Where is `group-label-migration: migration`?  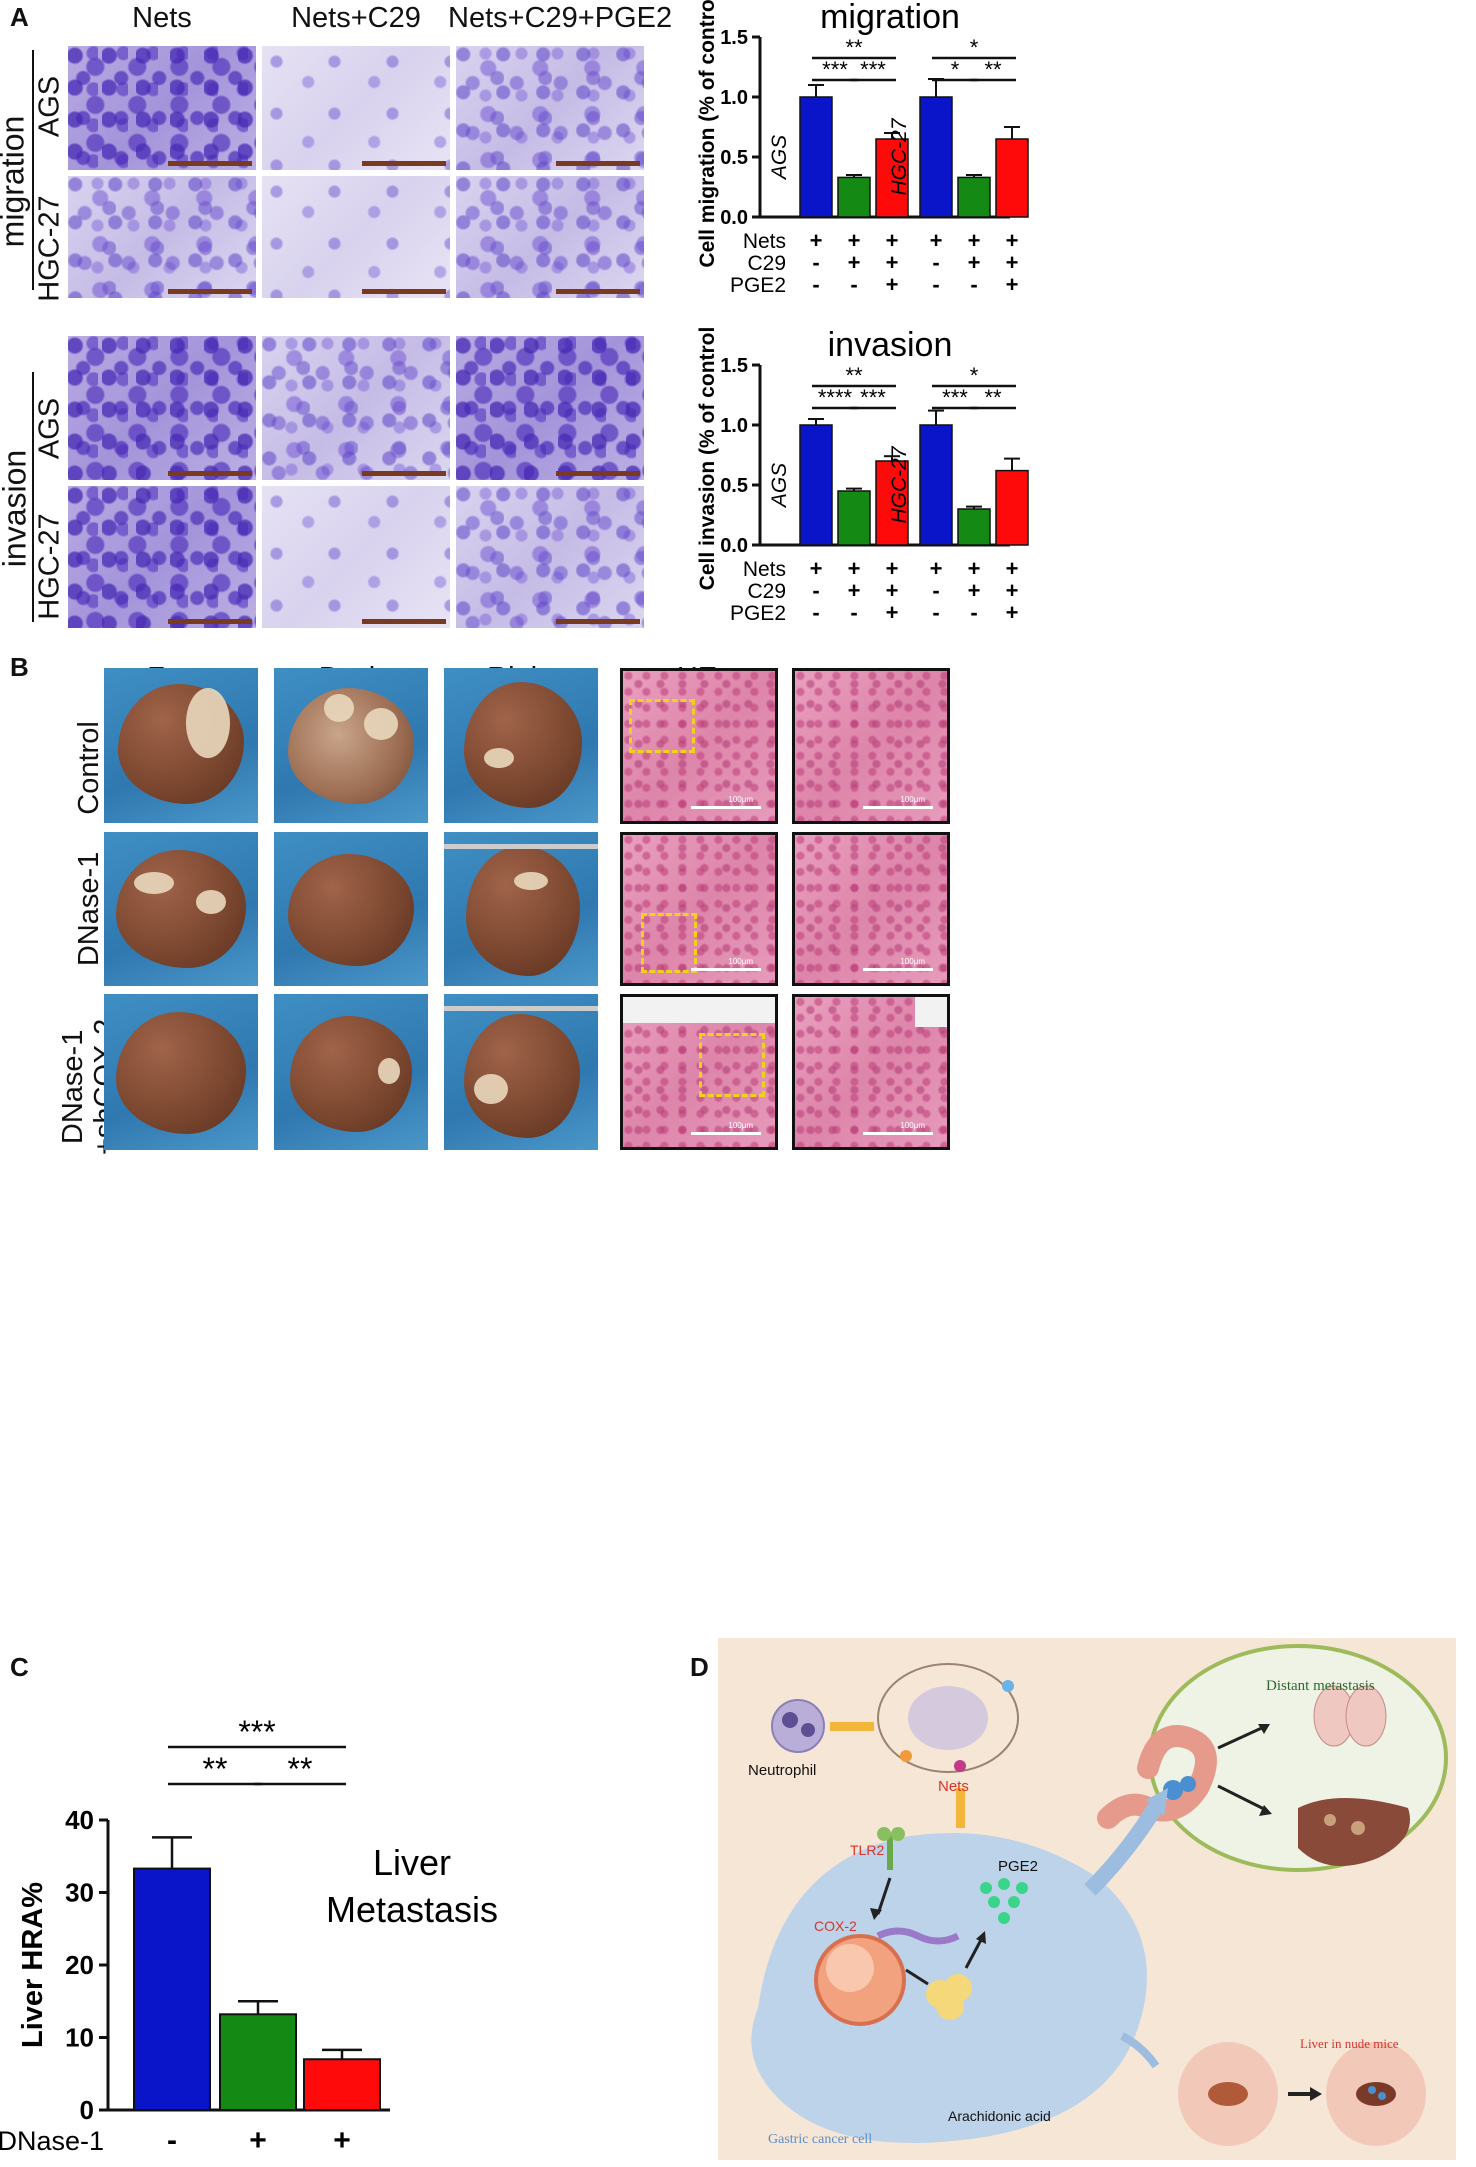 group-label-migration: migration is located at coordinates (15, 181).